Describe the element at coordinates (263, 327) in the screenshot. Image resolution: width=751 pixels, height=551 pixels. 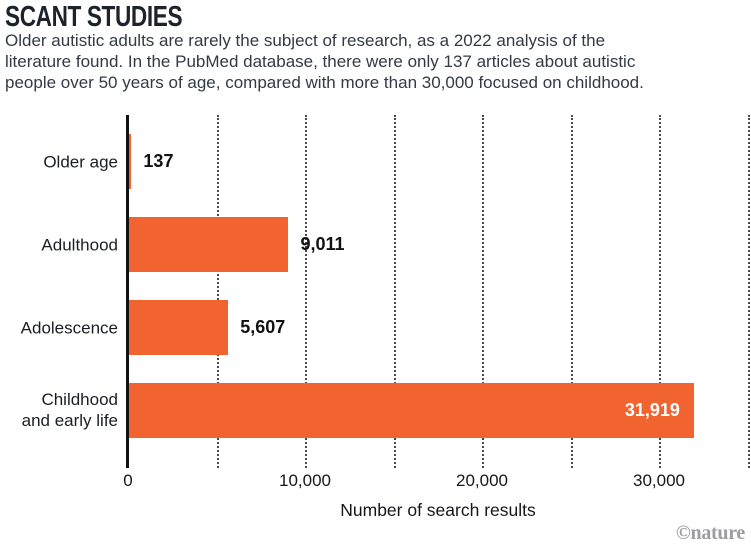
I see `value-label-adolescence: 5,607` at that location.